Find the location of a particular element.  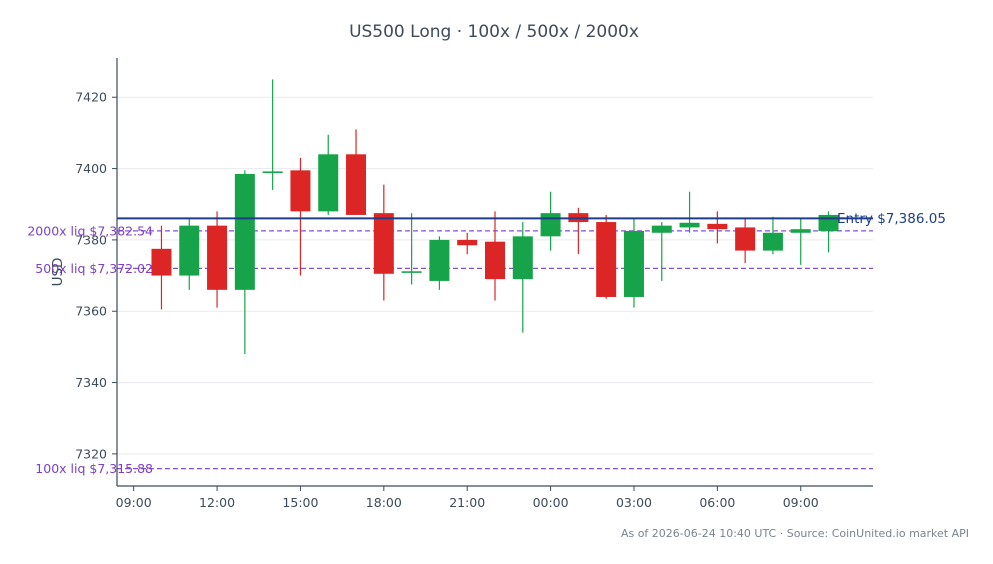

chart-title: US500 Long · 100x / 500x / 2000x is located at coordinates (494, 32).